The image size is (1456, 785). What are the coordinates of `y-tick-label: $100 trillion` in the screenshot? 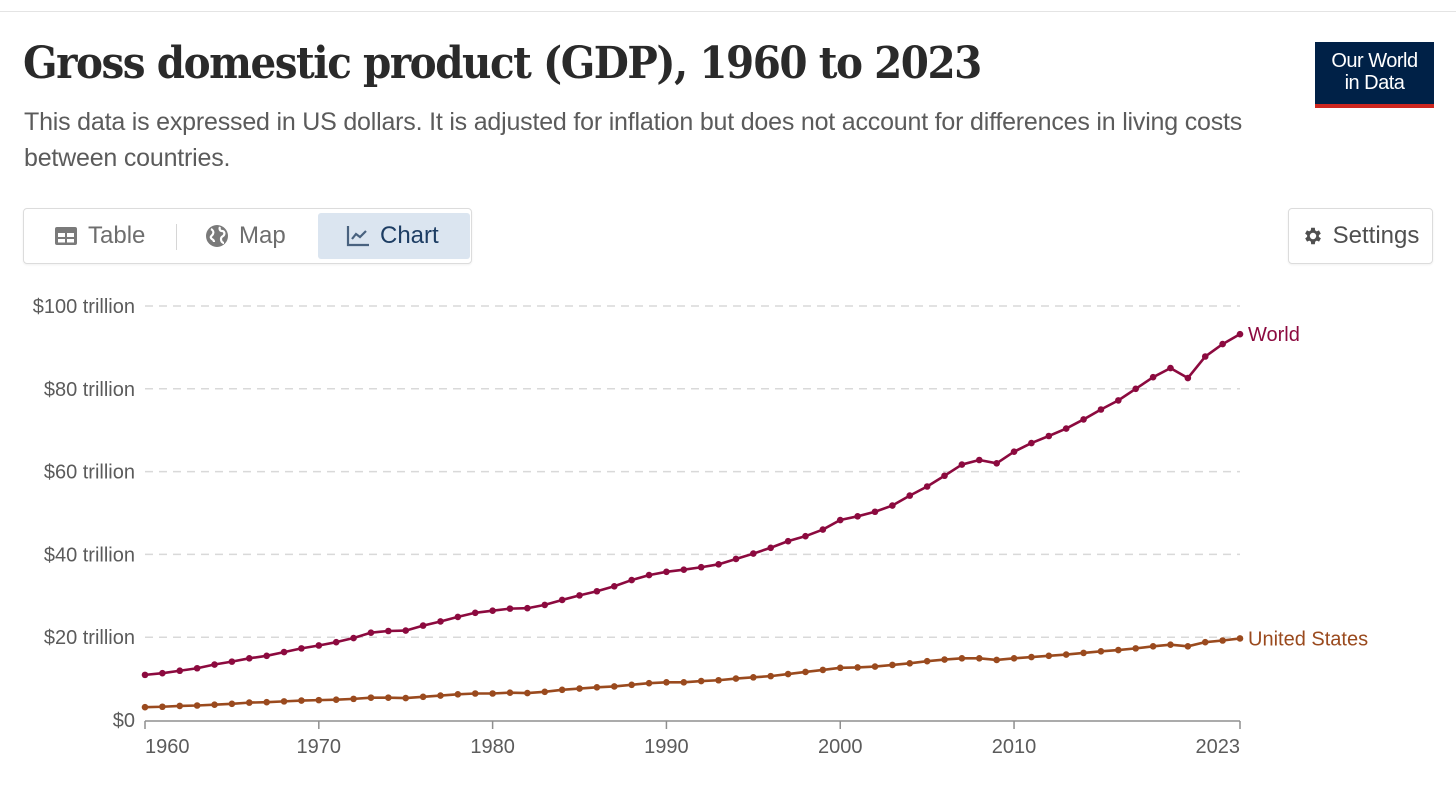 It's located at (84, 307).